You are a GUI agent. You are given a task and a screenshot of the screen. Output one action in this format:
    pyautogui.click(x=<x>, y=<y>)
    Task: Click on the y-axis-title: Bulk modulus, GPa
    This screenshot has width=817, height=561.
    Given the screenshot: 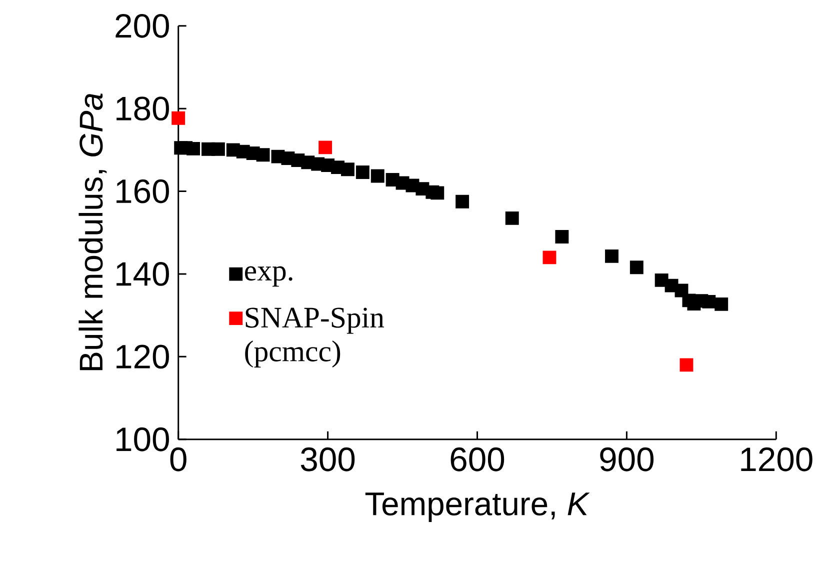 What is the action you would take?
    pyautogui.click(x=92, y=232)
    